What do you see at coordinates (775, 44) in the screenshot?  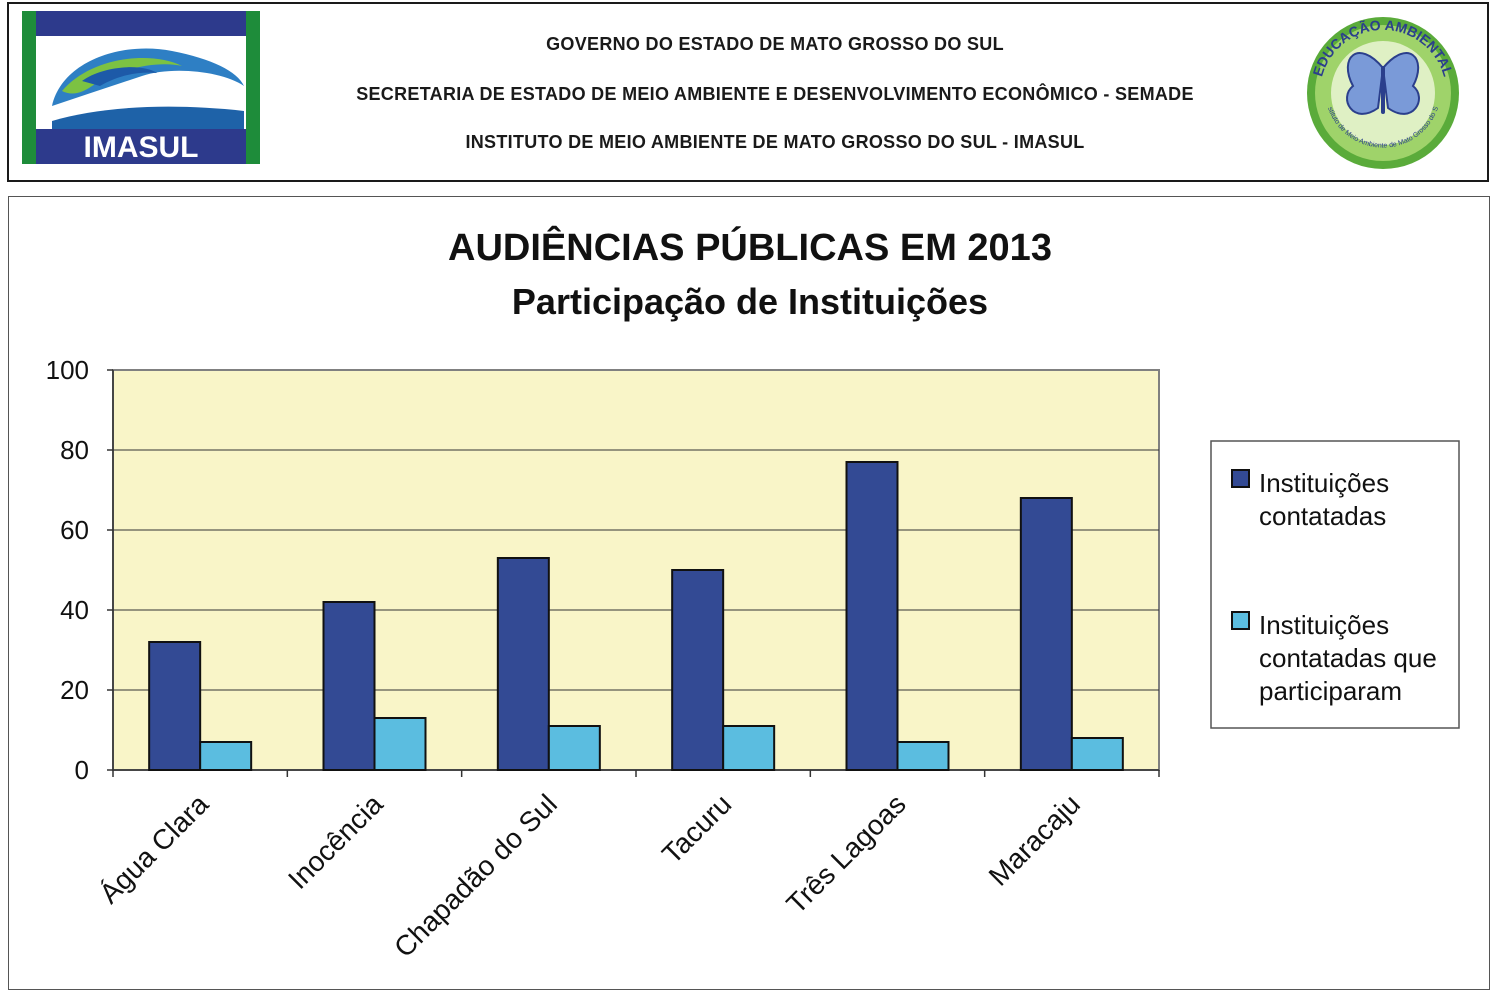 I see `header-line-1: GOVERNO DO ESTADO DE MATO GROSSO DO SUL` at bounding box center [775, 44].